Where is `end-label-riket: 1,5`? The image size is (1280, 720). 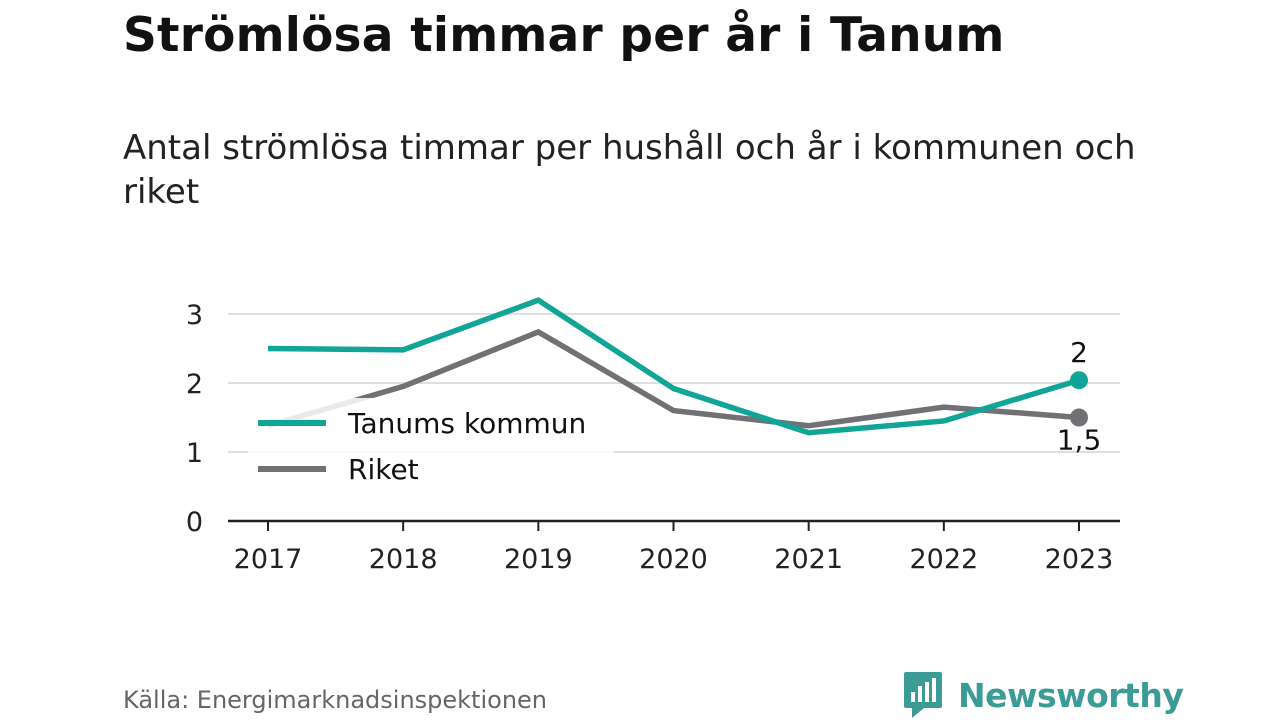 end-label-riket: 1,5 is located at coordinates (1079, 440).